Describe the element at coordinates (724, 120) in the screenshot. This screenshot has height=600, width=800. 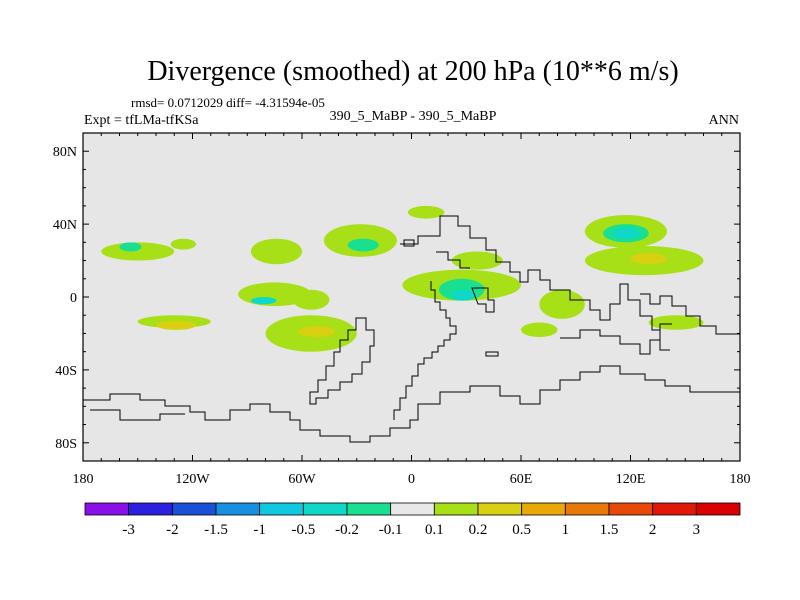
I see `season-label: ANN` at that location.